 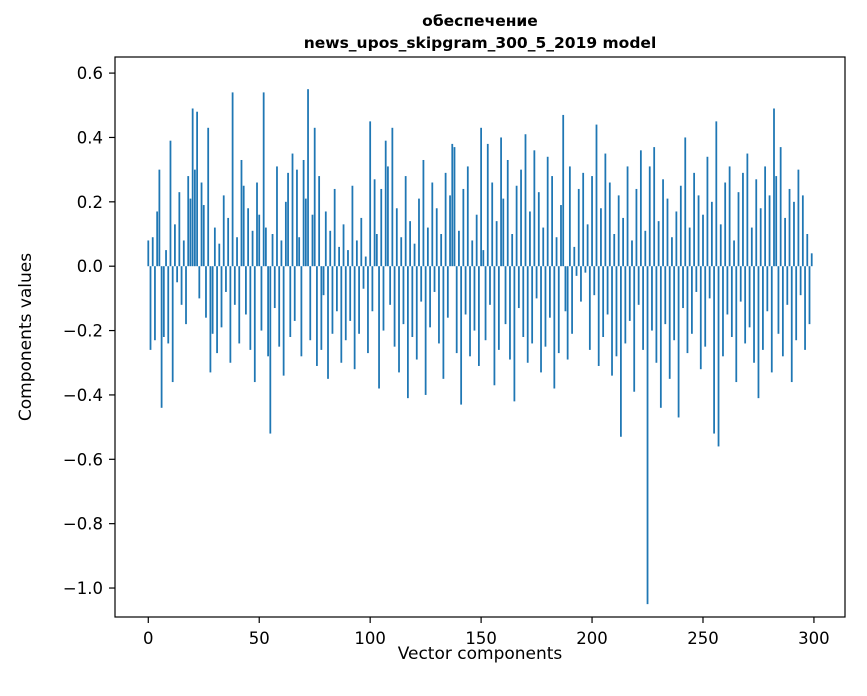 What do you see at coordinates (90, 73) in the screenshot?
I see `y-tick-label: 0.6` at bounding box center [90, 73].